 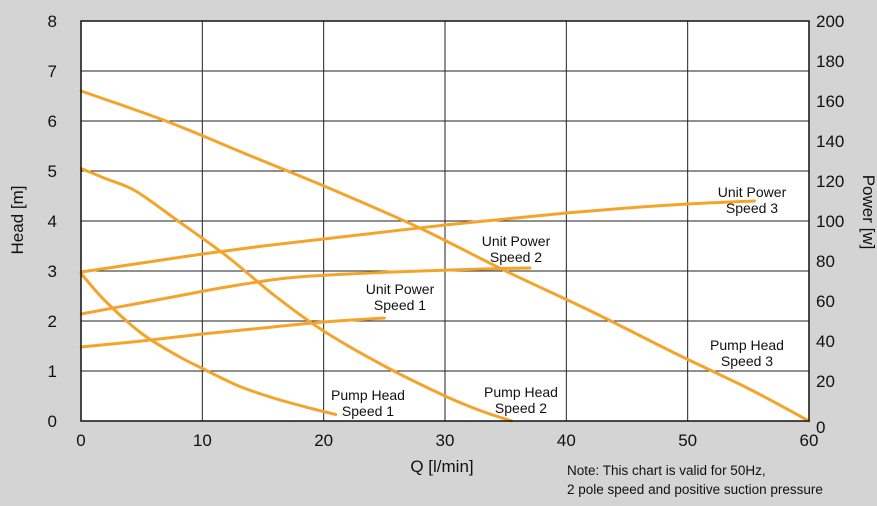 I want to click on pump-head-speed-1-line, so click(x=208, y=344).